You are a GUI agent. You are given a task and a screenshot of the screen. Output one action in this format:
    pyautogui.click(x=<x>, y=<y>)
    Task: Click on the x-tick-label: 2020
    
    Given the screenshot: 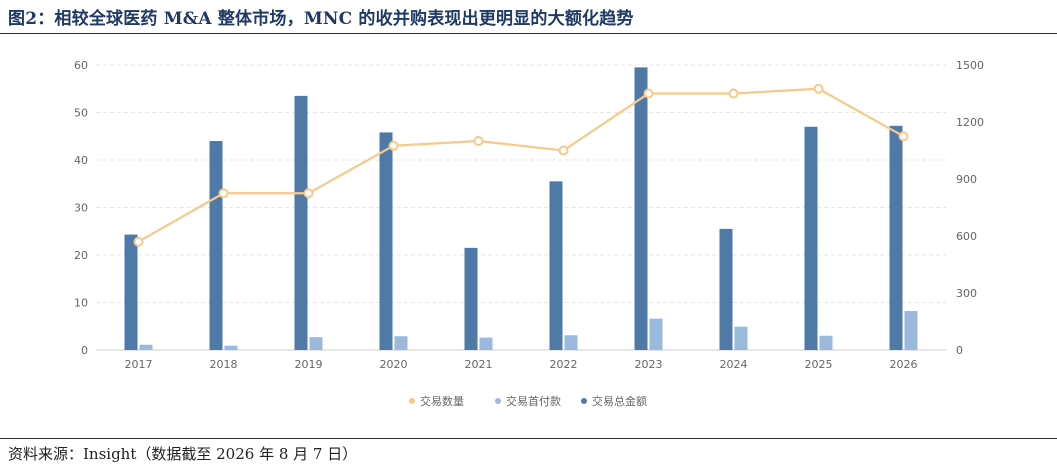 What is the action you would take?
    pyautogui.click(x=394, y=364)
    